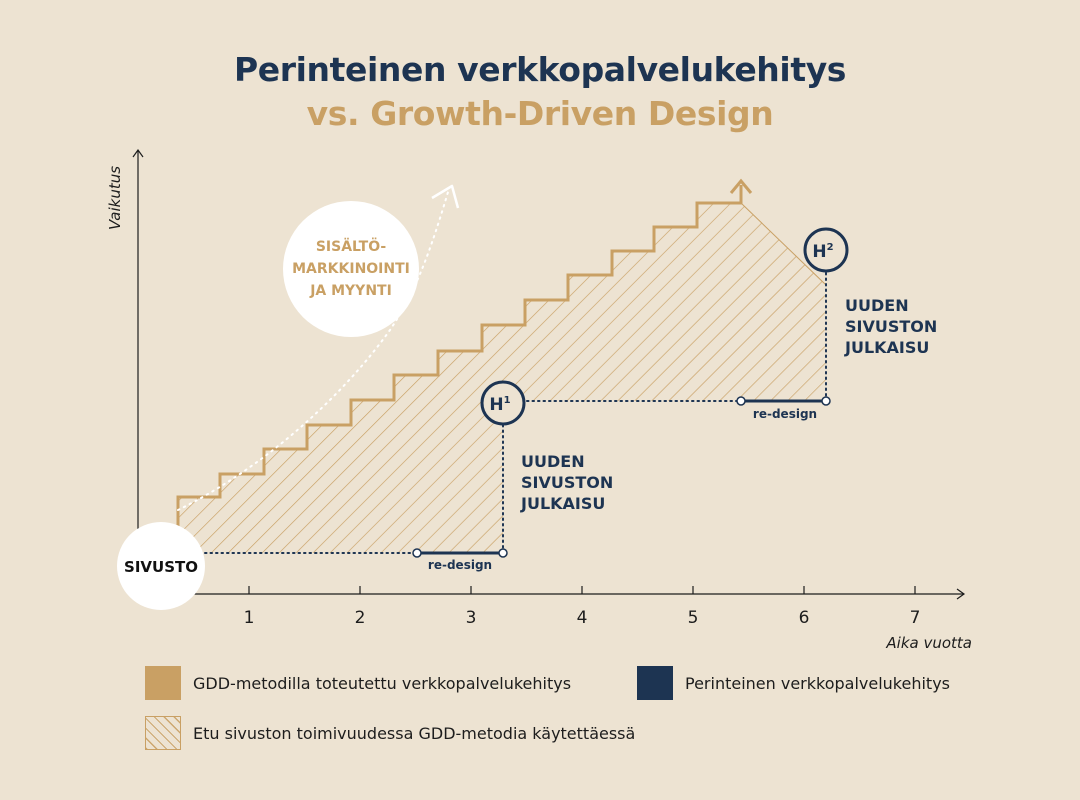 The width and height of the screenshot is (1080, 800). I want to click on title-line-2: vs. Growth-Driven Design, so click(540, 113).